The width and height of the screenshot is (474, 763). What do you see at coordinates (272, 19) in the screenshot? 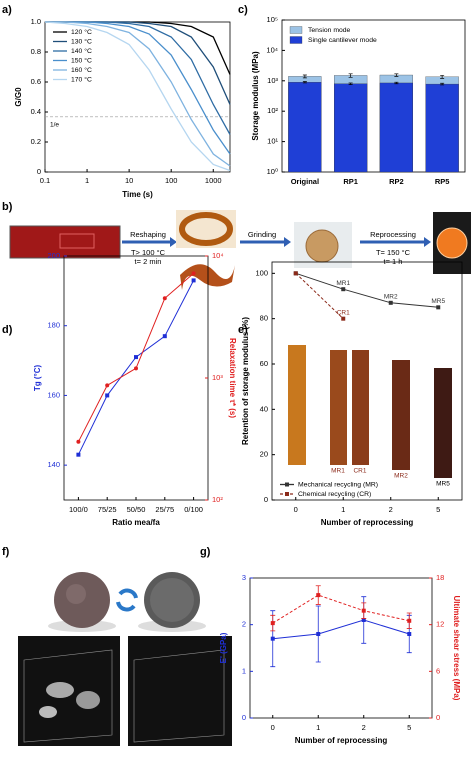
I see `y-tick-label: 10⁵` at bounding box center [272, 19].